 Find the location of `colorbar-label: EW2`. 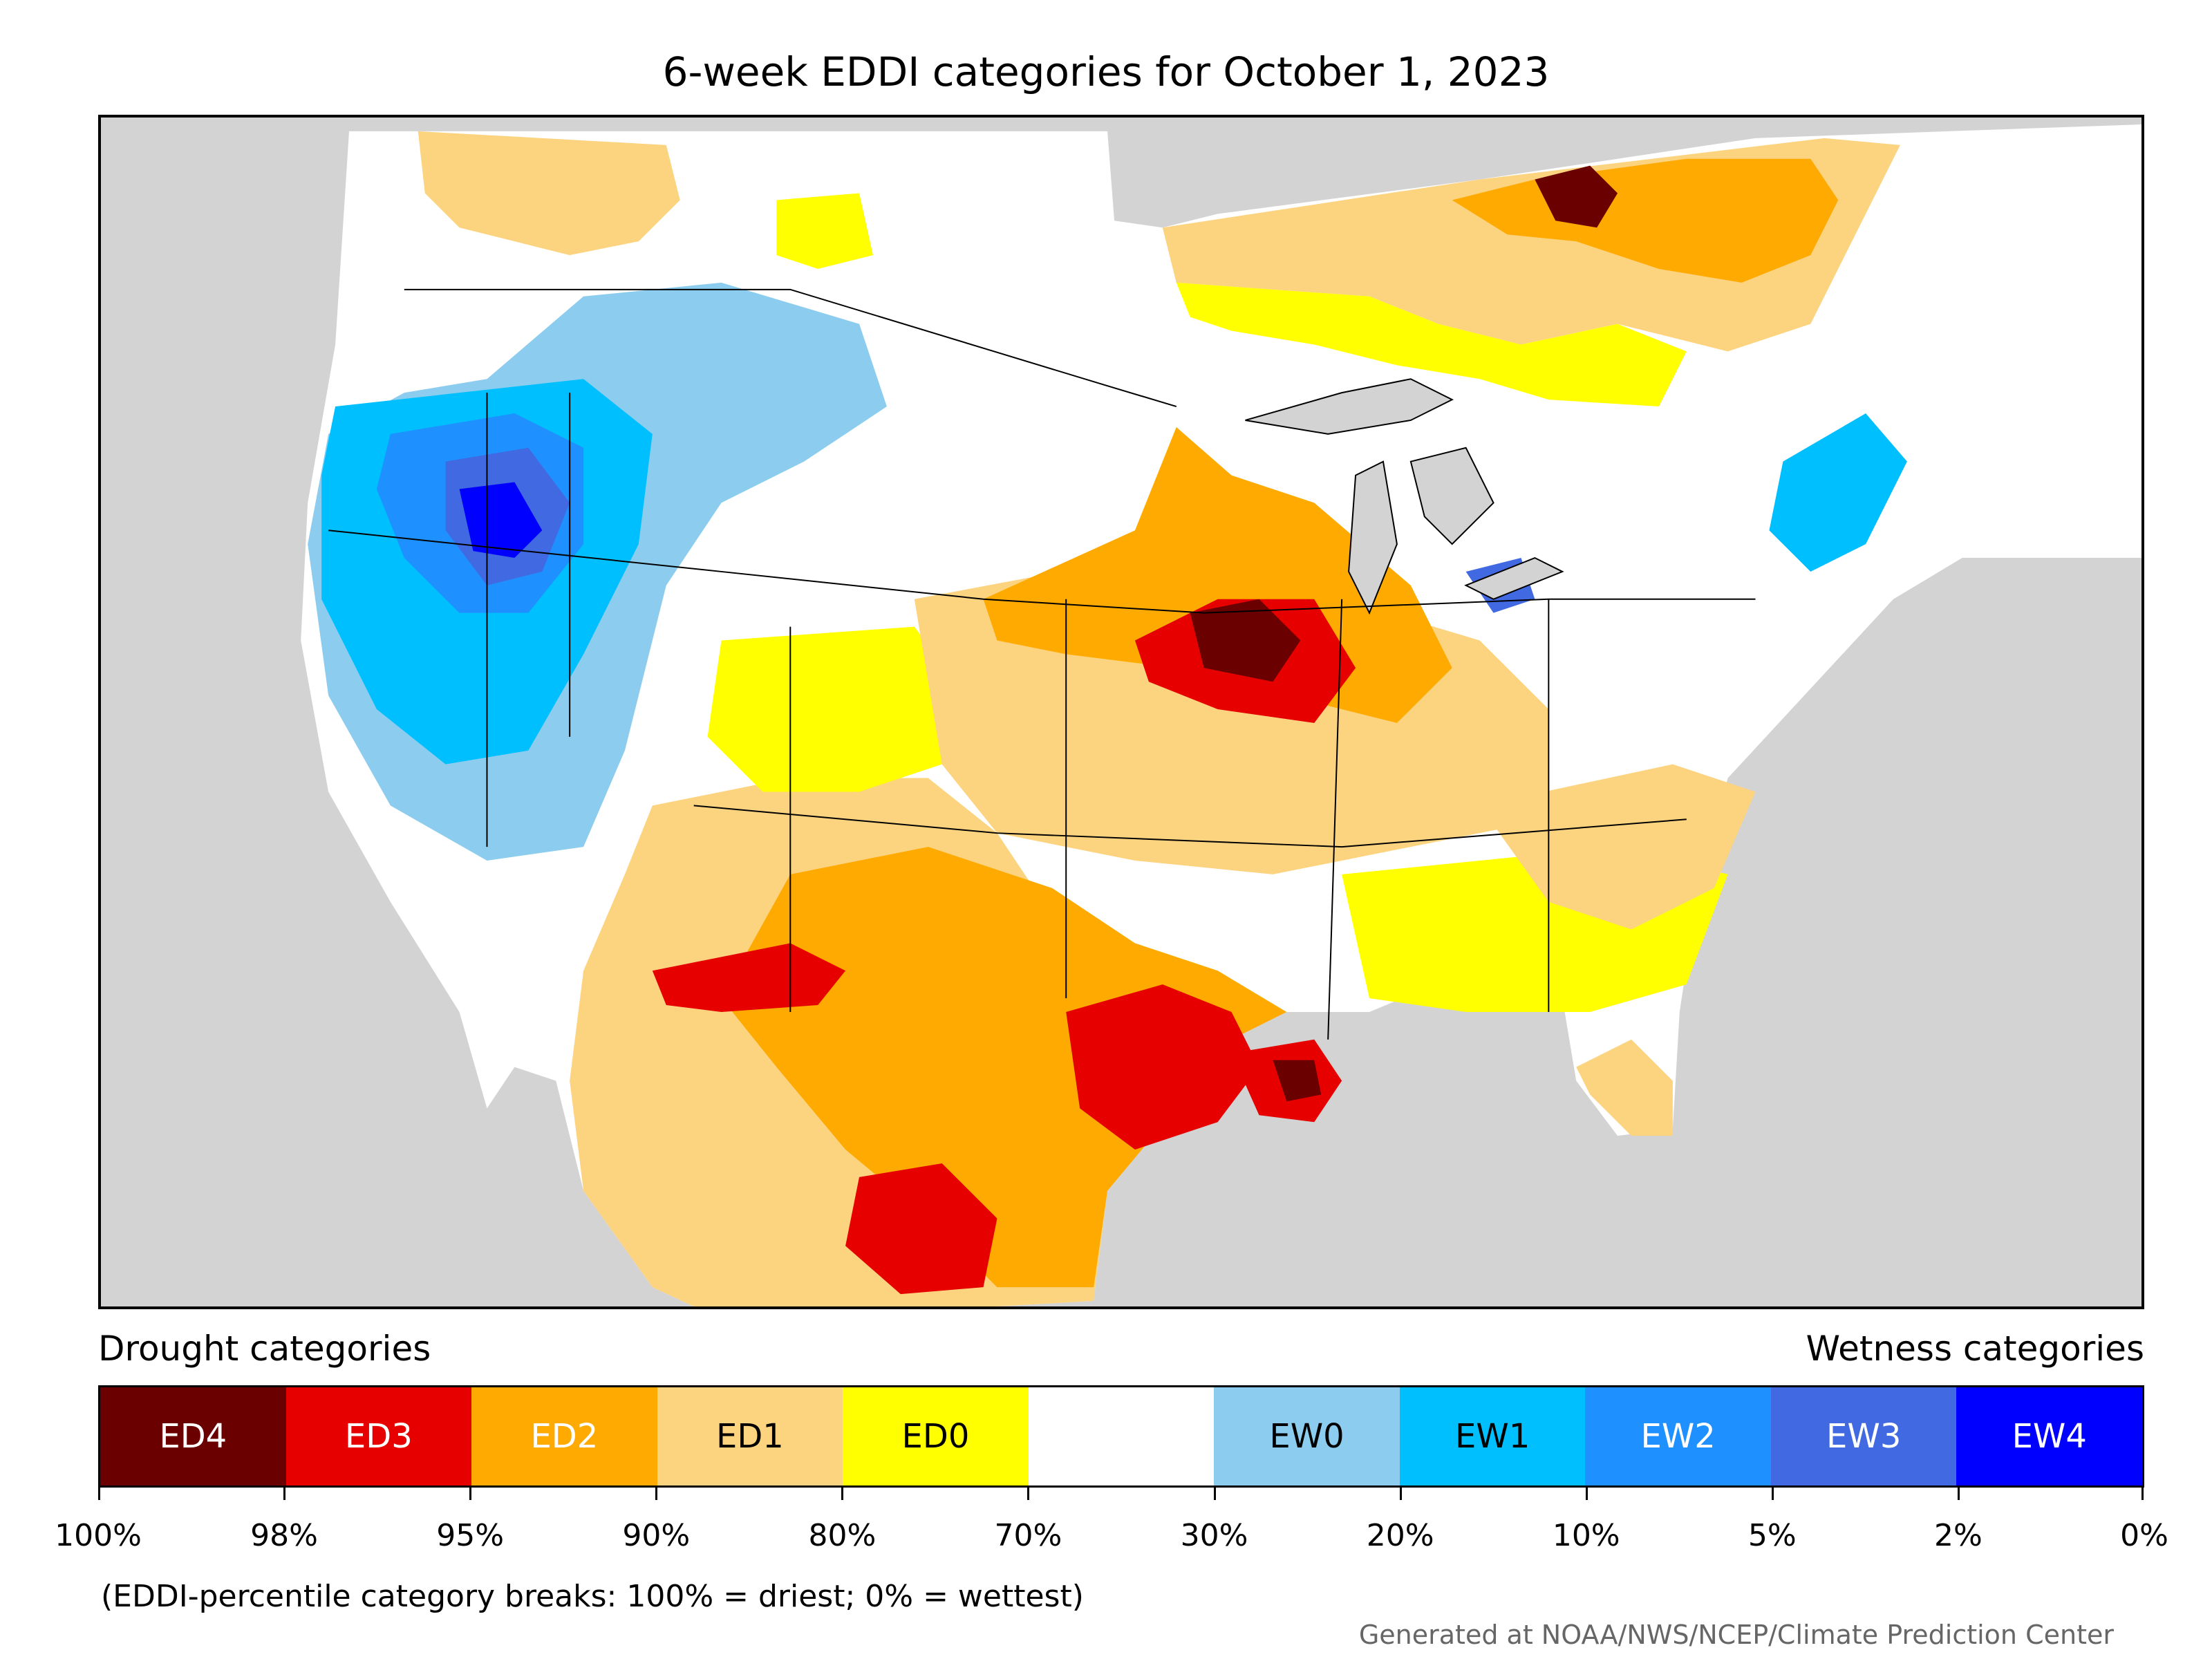

colorbar-label: EW2 is located at coordinates (1678, 1436).